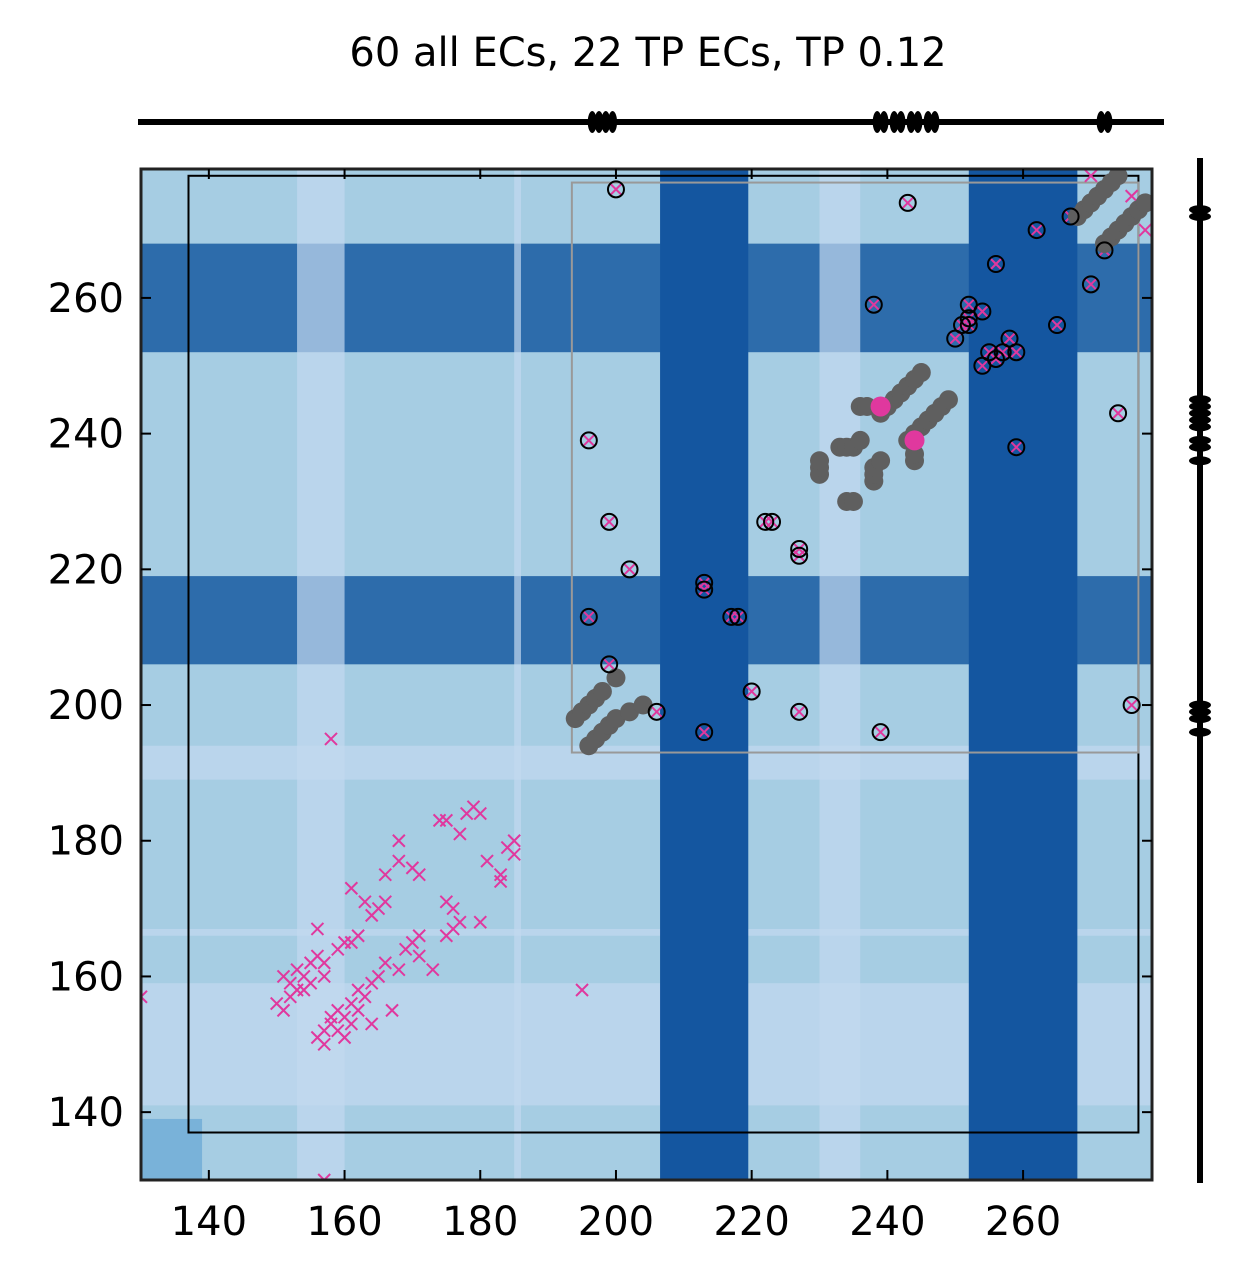  Describe the element at coordinates (1023, 1222) in the screenshot. I see `x-tick-label: 260` at that location.